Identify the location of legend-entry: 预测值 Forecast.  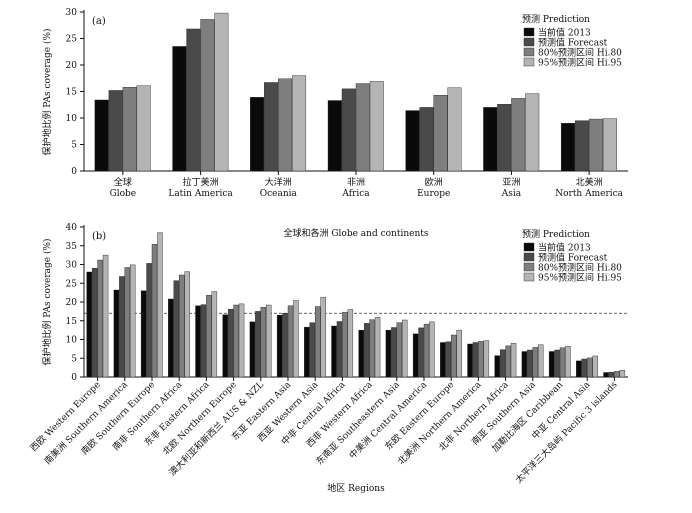
(573, 43).